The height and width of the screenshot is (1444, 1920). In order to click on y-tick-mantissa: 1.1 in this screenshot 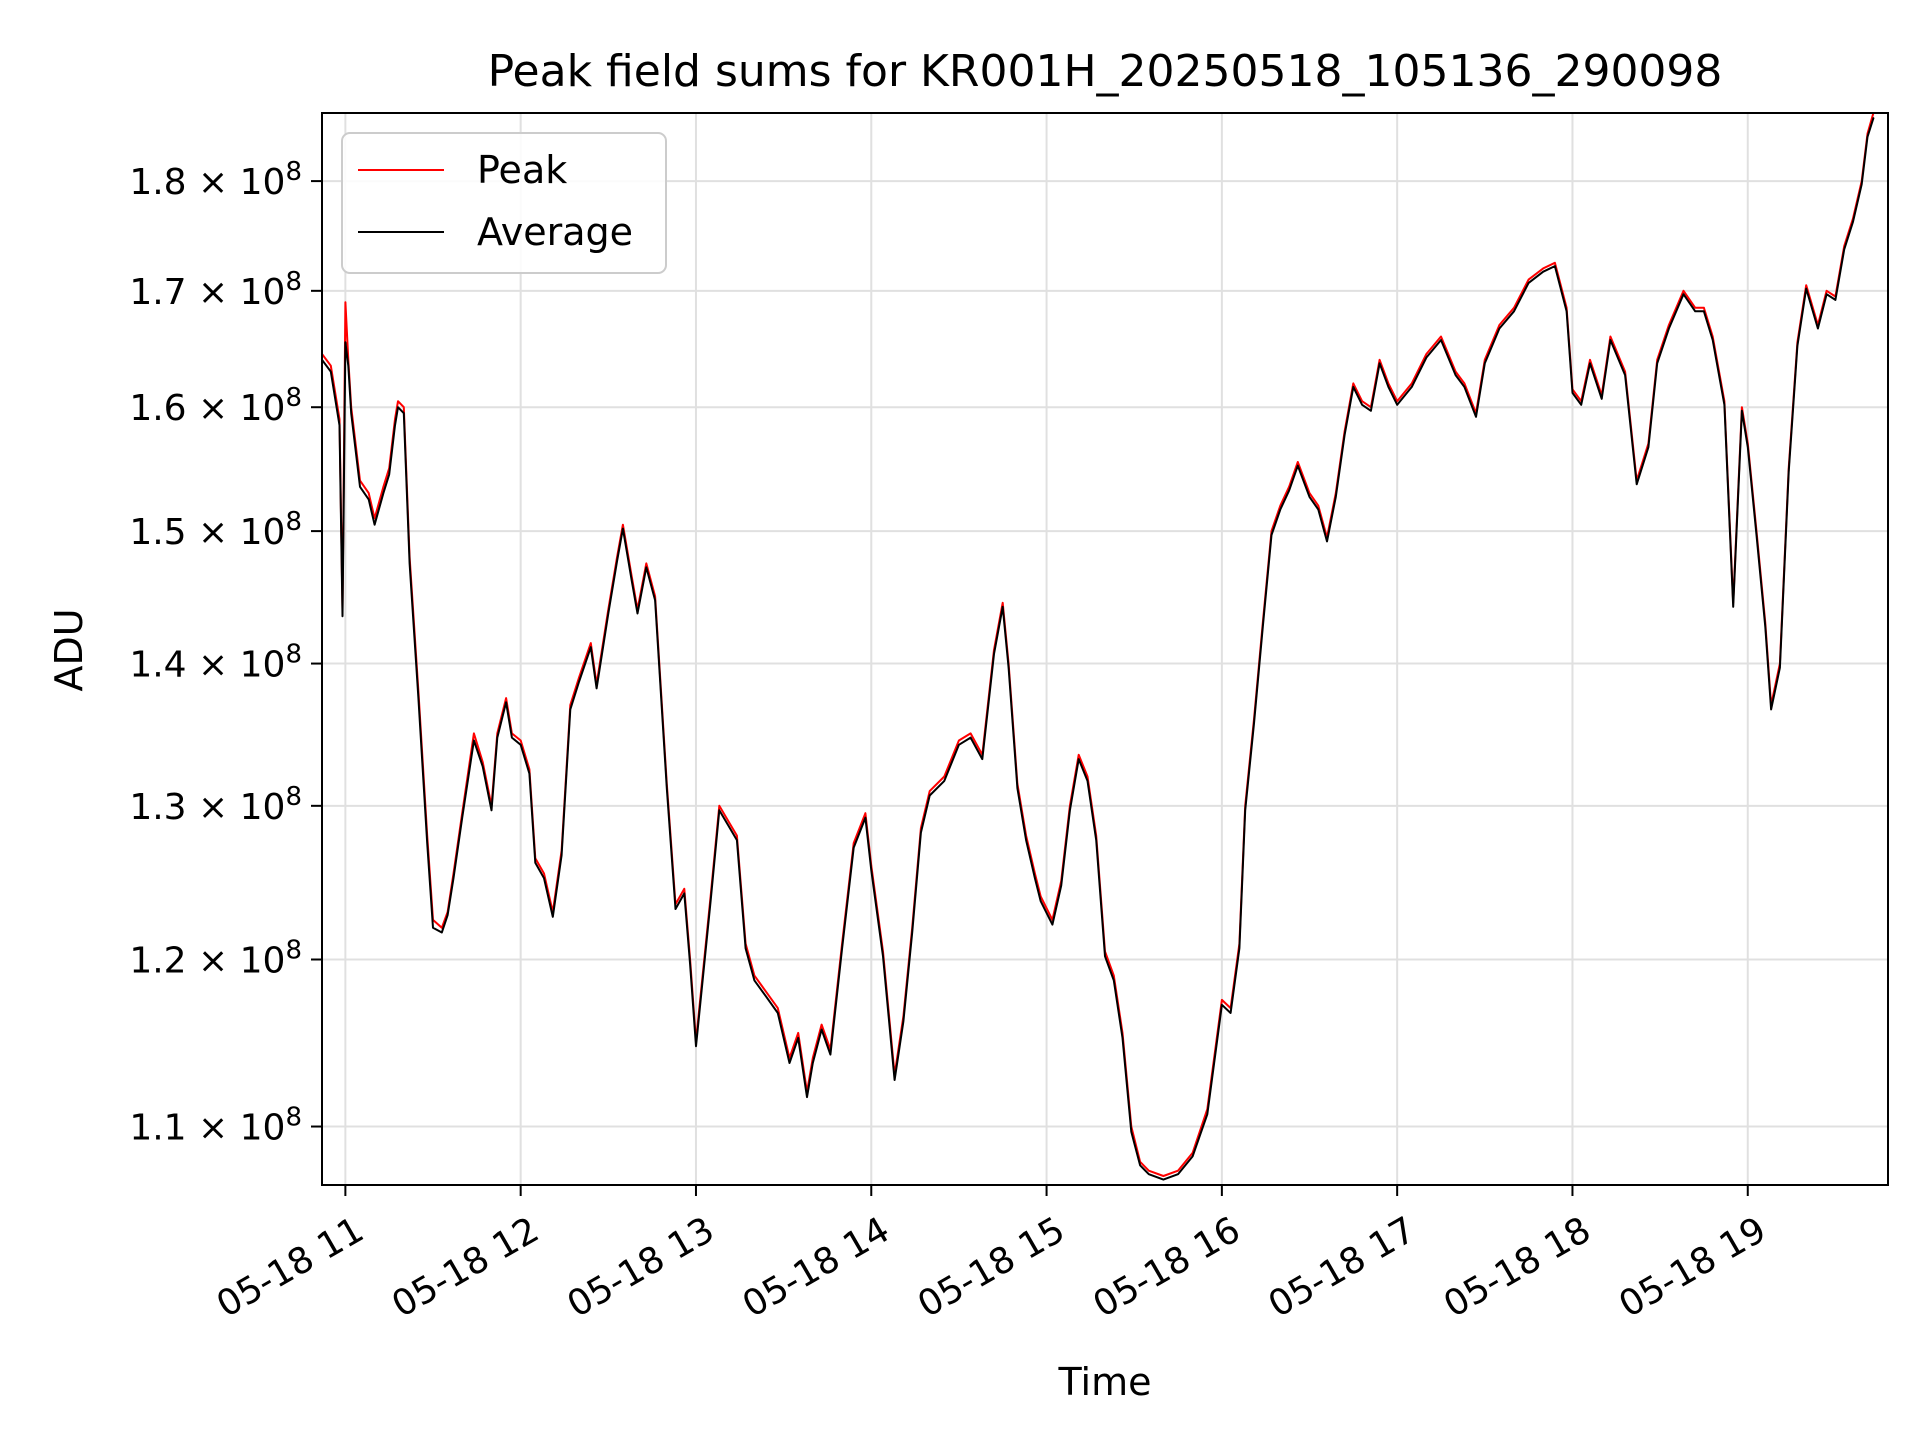, I will do `click(157, 1128)`.